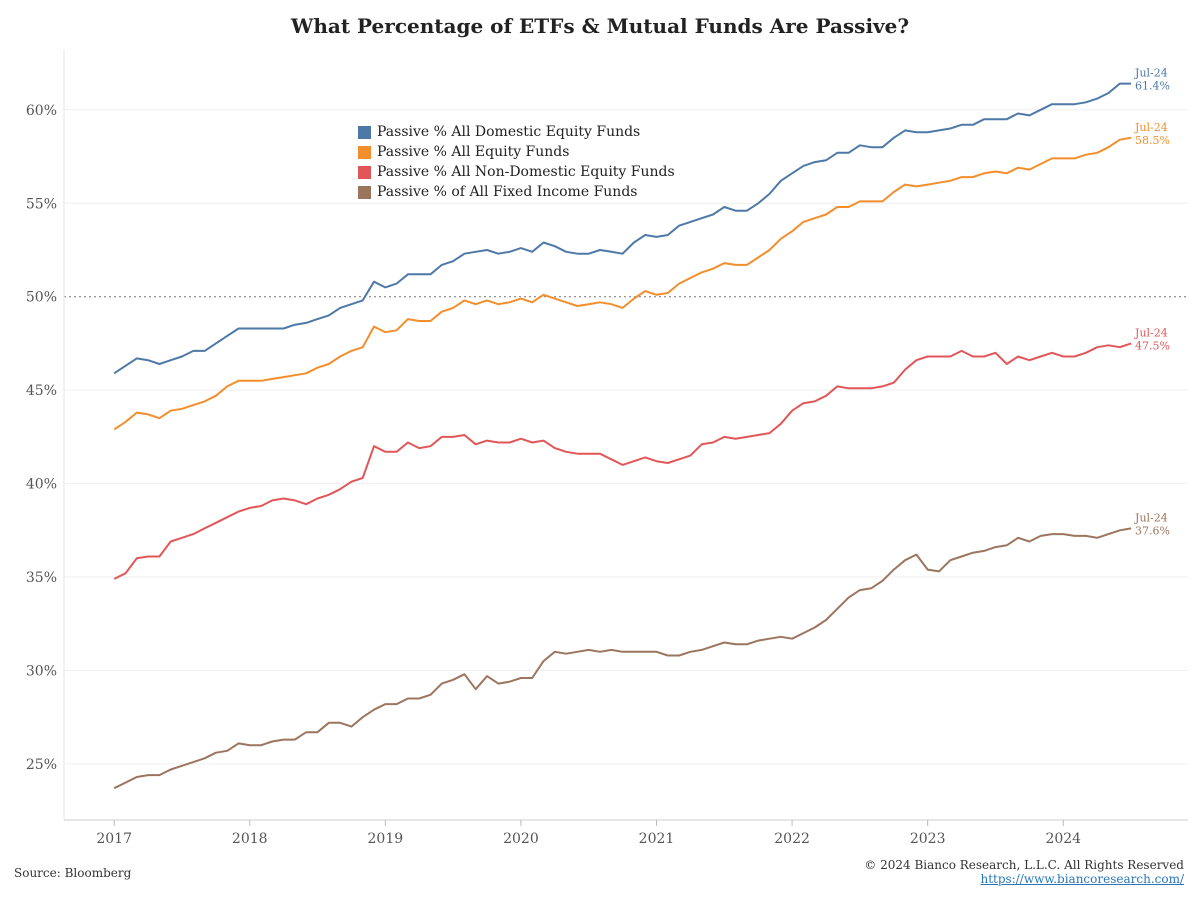  Describe the element at coordinates (521, 839) in the screenshot. I see `x-tick-label: 2020` at that location.